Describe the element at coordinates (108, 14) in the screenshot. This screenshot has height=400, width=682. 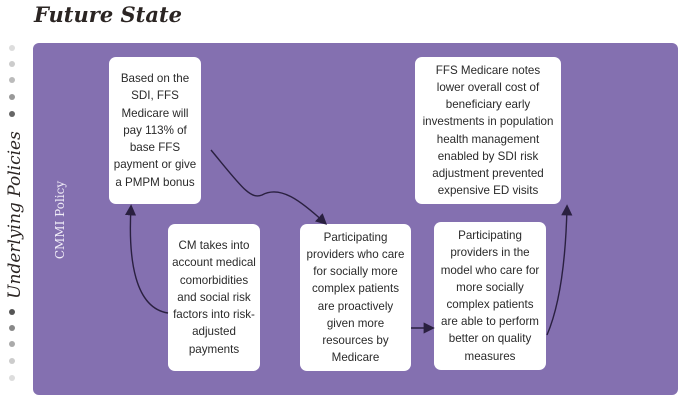
I see `page-title: Future State` at that location.